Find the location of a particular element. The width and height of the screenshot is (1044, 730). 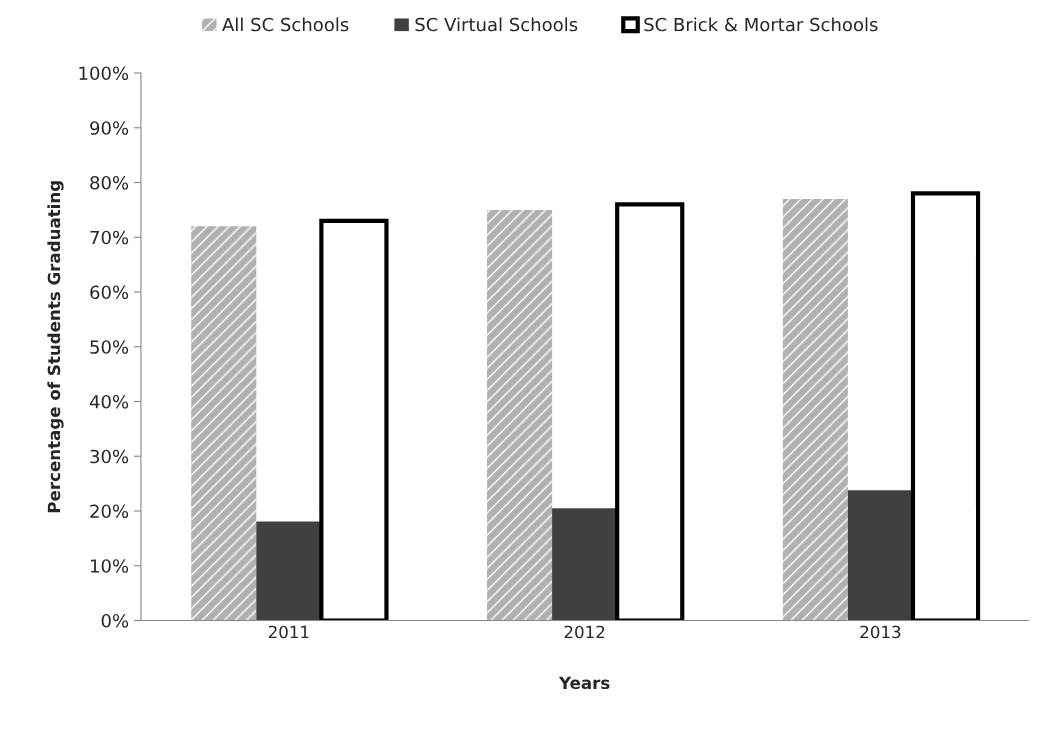

x-tick-label: 2013 is located at coordinates (880, 632).